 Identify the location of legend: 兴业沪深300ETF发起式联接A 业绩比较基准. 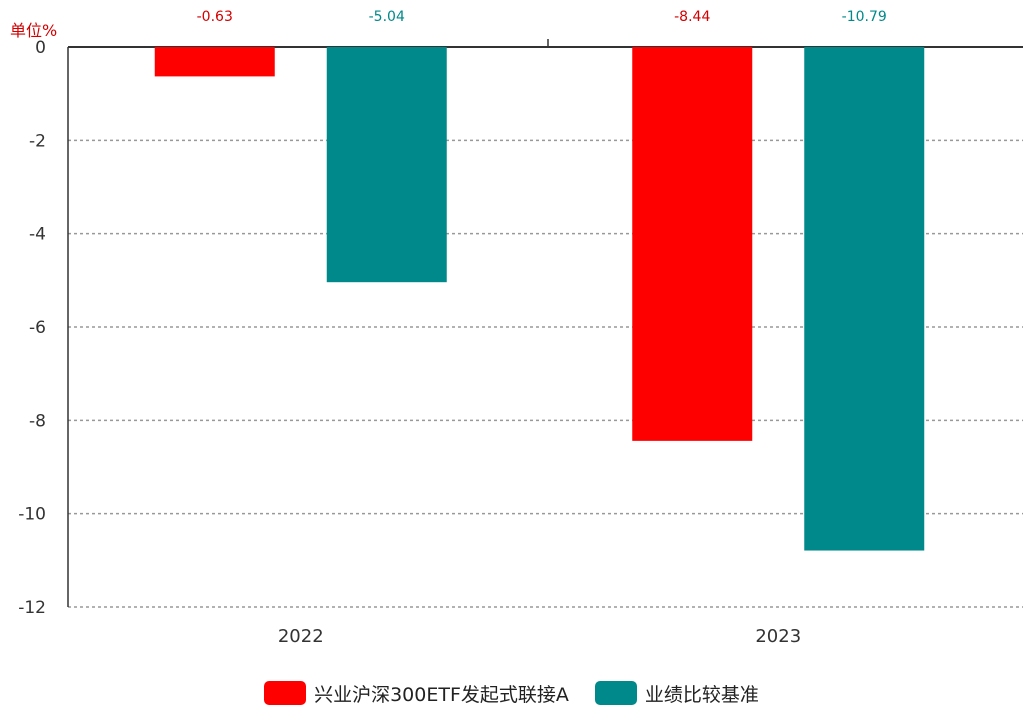
(511, 693).